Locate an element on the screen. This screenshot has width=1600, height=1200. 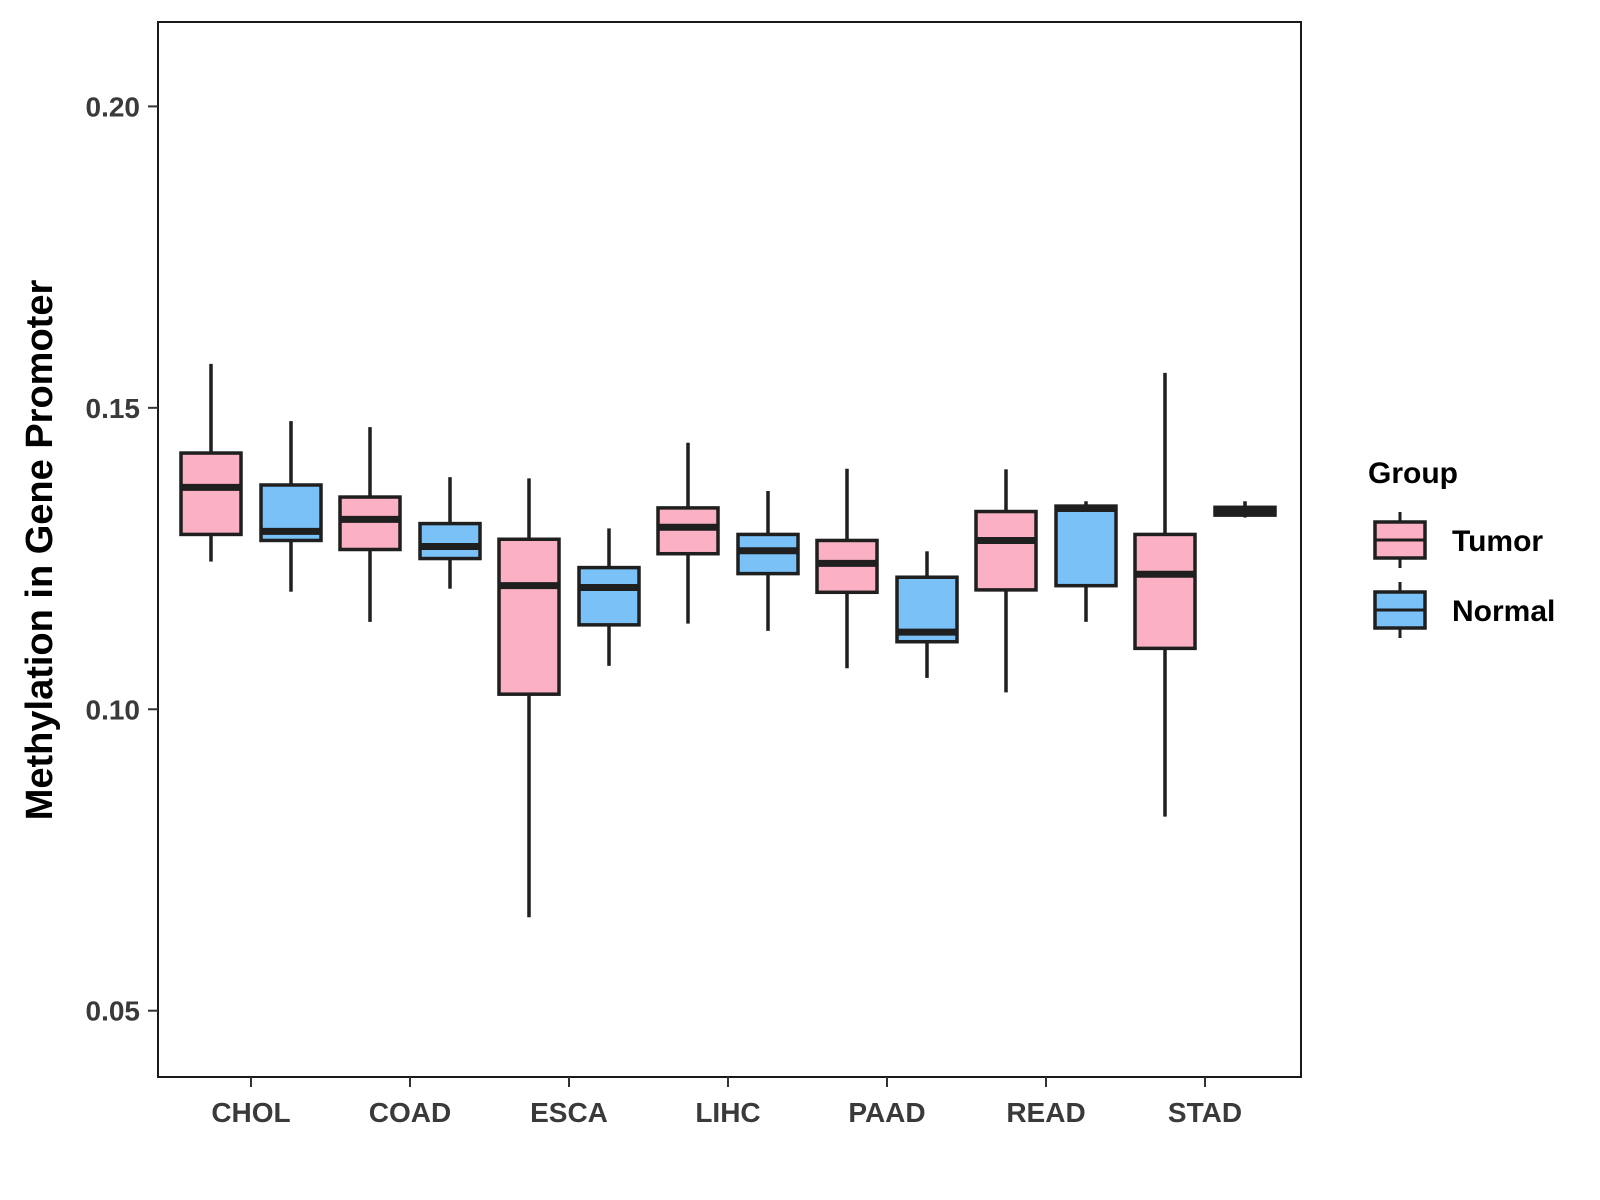
legend-item-normal: Normal is located at coordinates (1464, 610).